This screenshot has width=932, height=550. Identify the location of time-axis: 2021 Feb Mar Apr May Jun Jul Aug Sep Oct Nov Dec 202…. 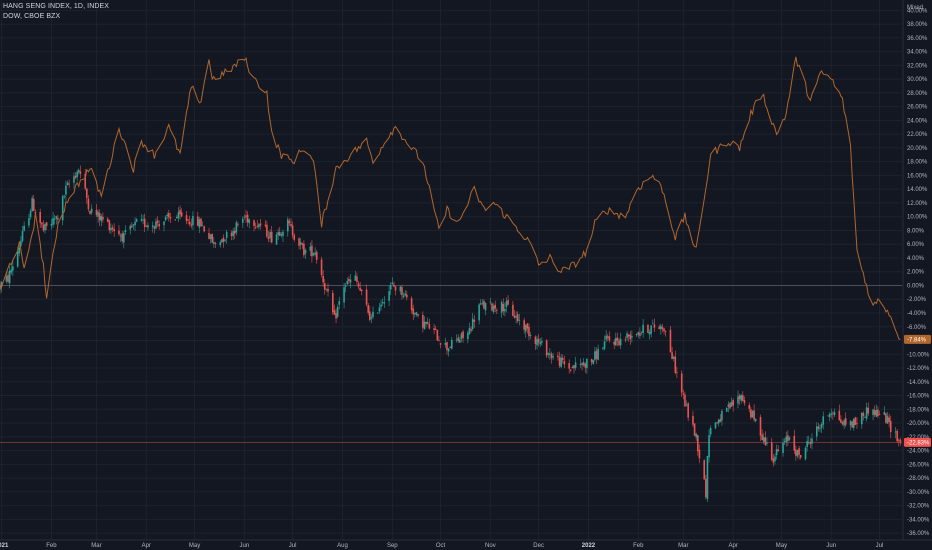
(441, 546).